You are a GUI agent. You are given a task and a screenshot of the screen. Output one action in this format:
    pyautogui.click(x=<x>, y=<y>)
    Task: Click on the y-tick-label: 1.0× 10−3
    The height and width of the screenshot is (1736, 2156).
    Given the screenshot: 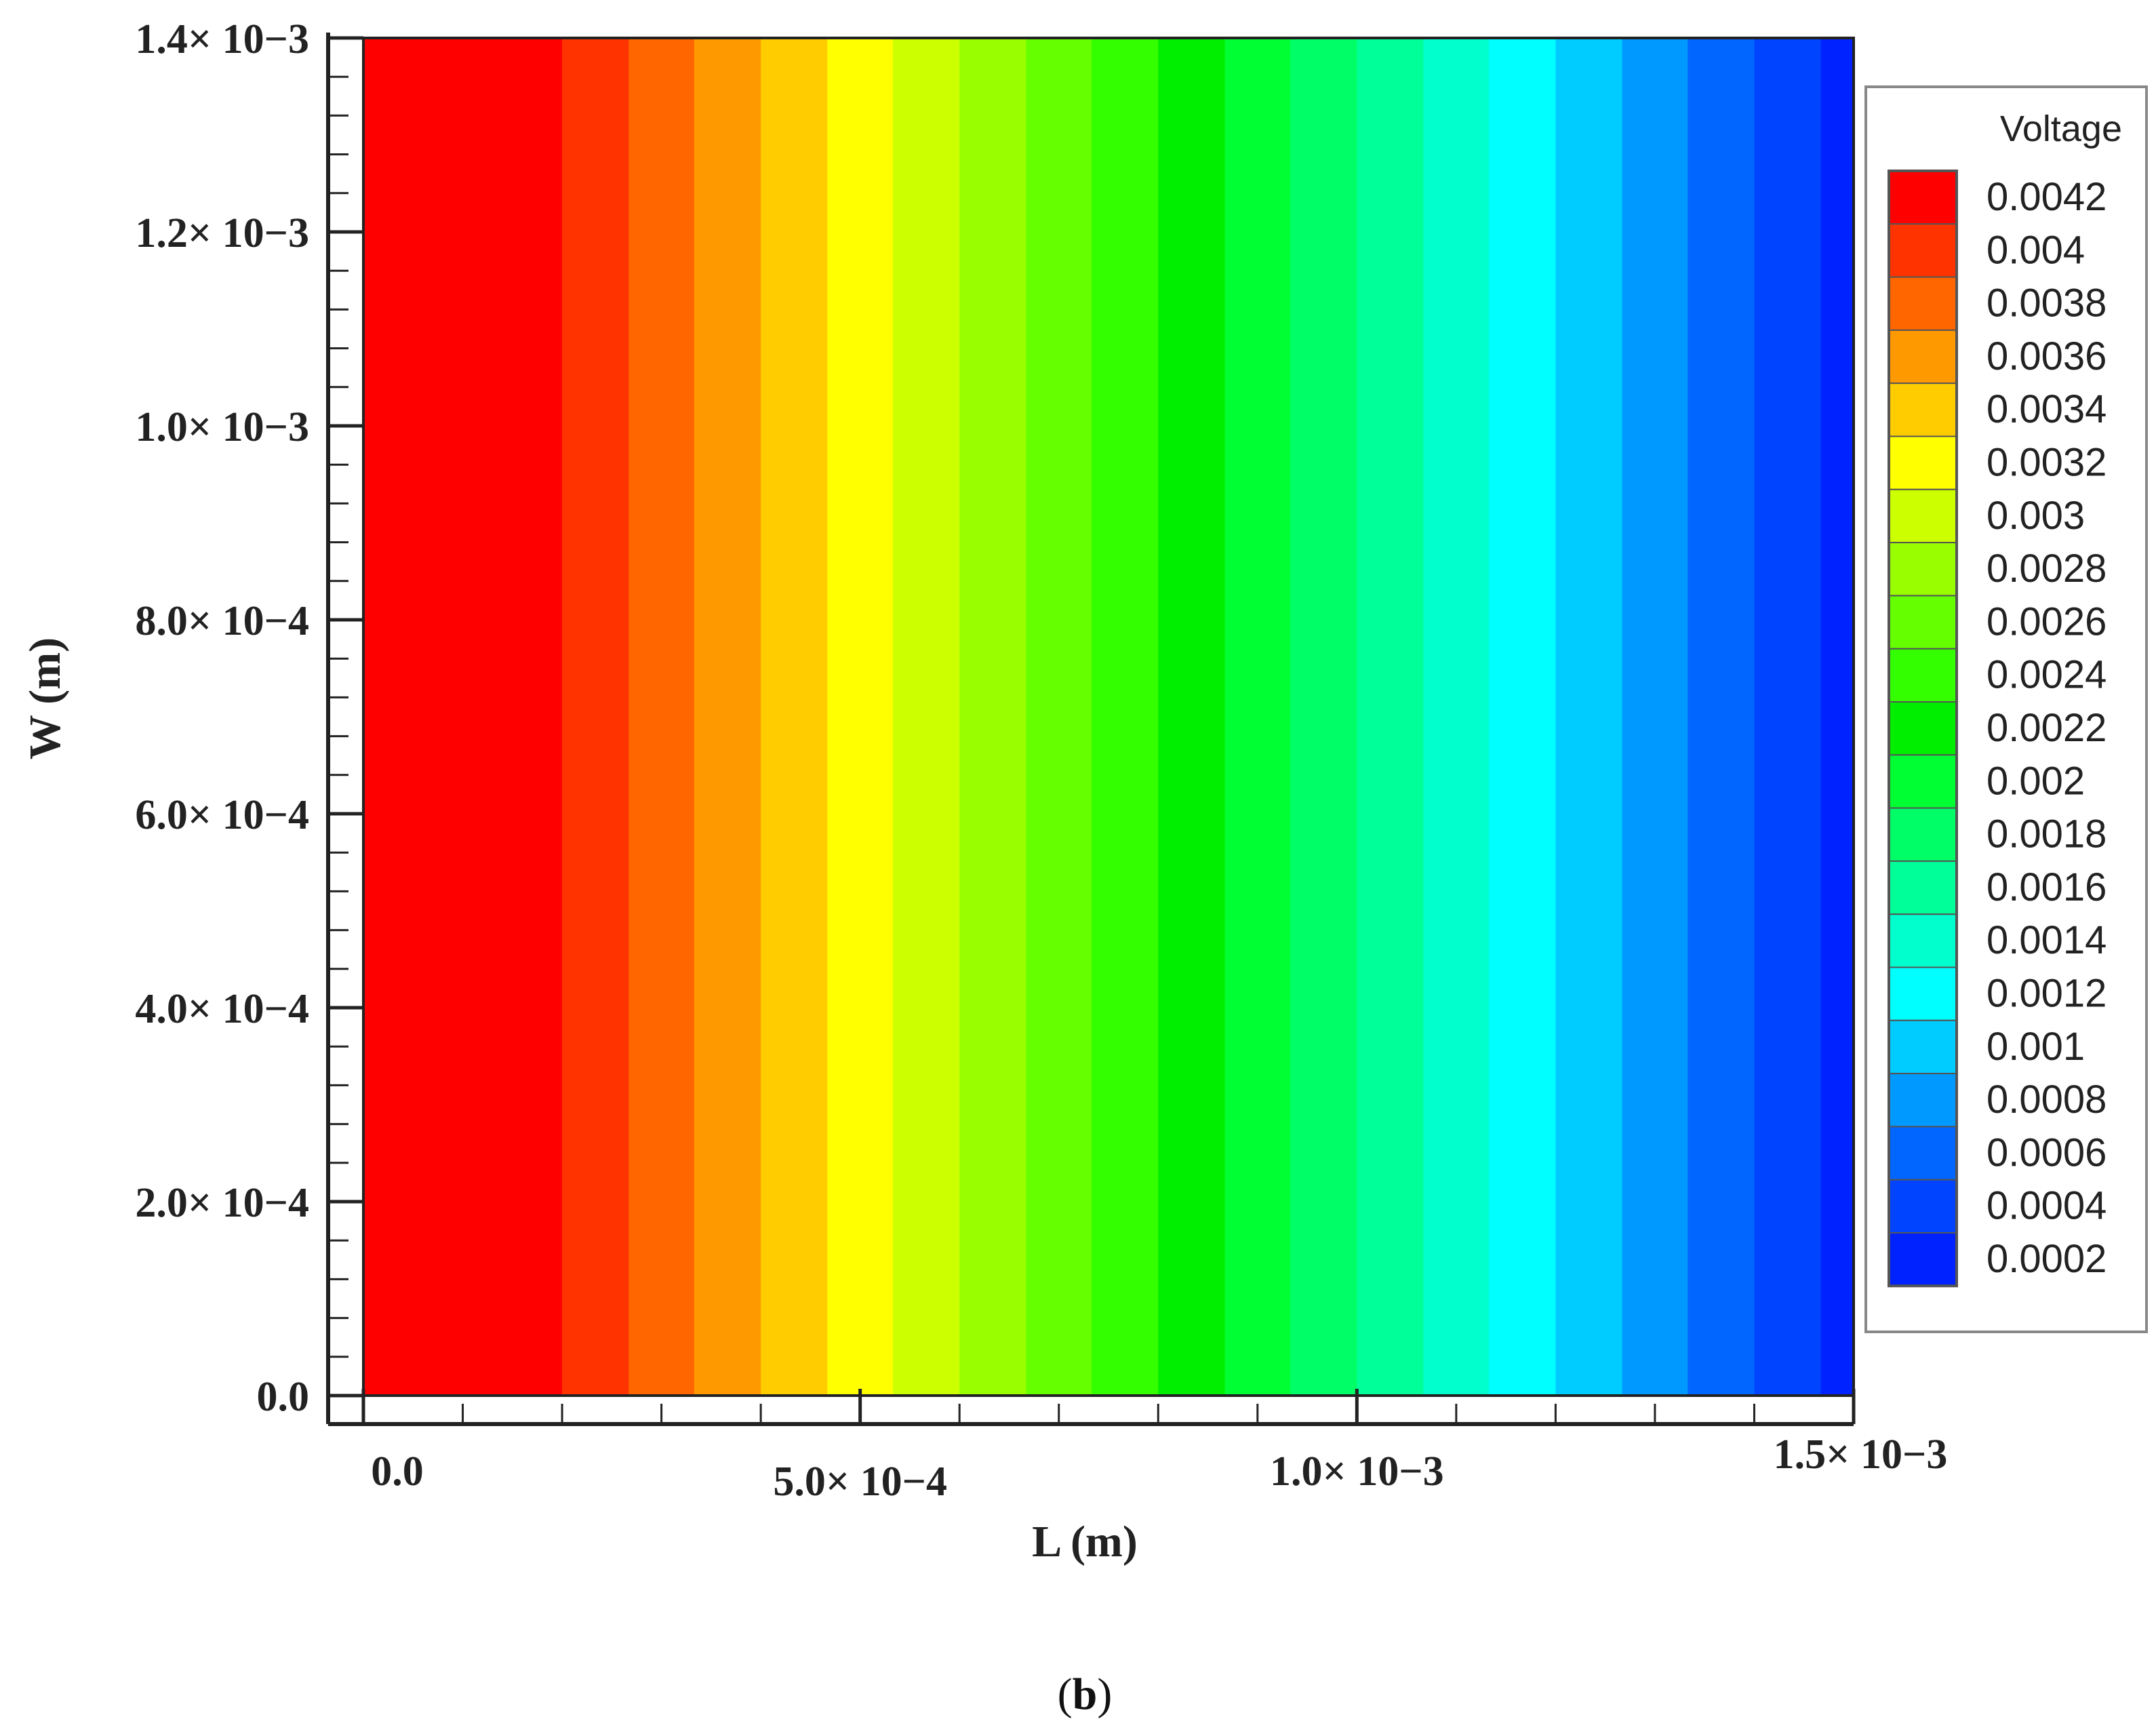 What is the action you would take?
    pyautogui.click(x=222, y=427)
    